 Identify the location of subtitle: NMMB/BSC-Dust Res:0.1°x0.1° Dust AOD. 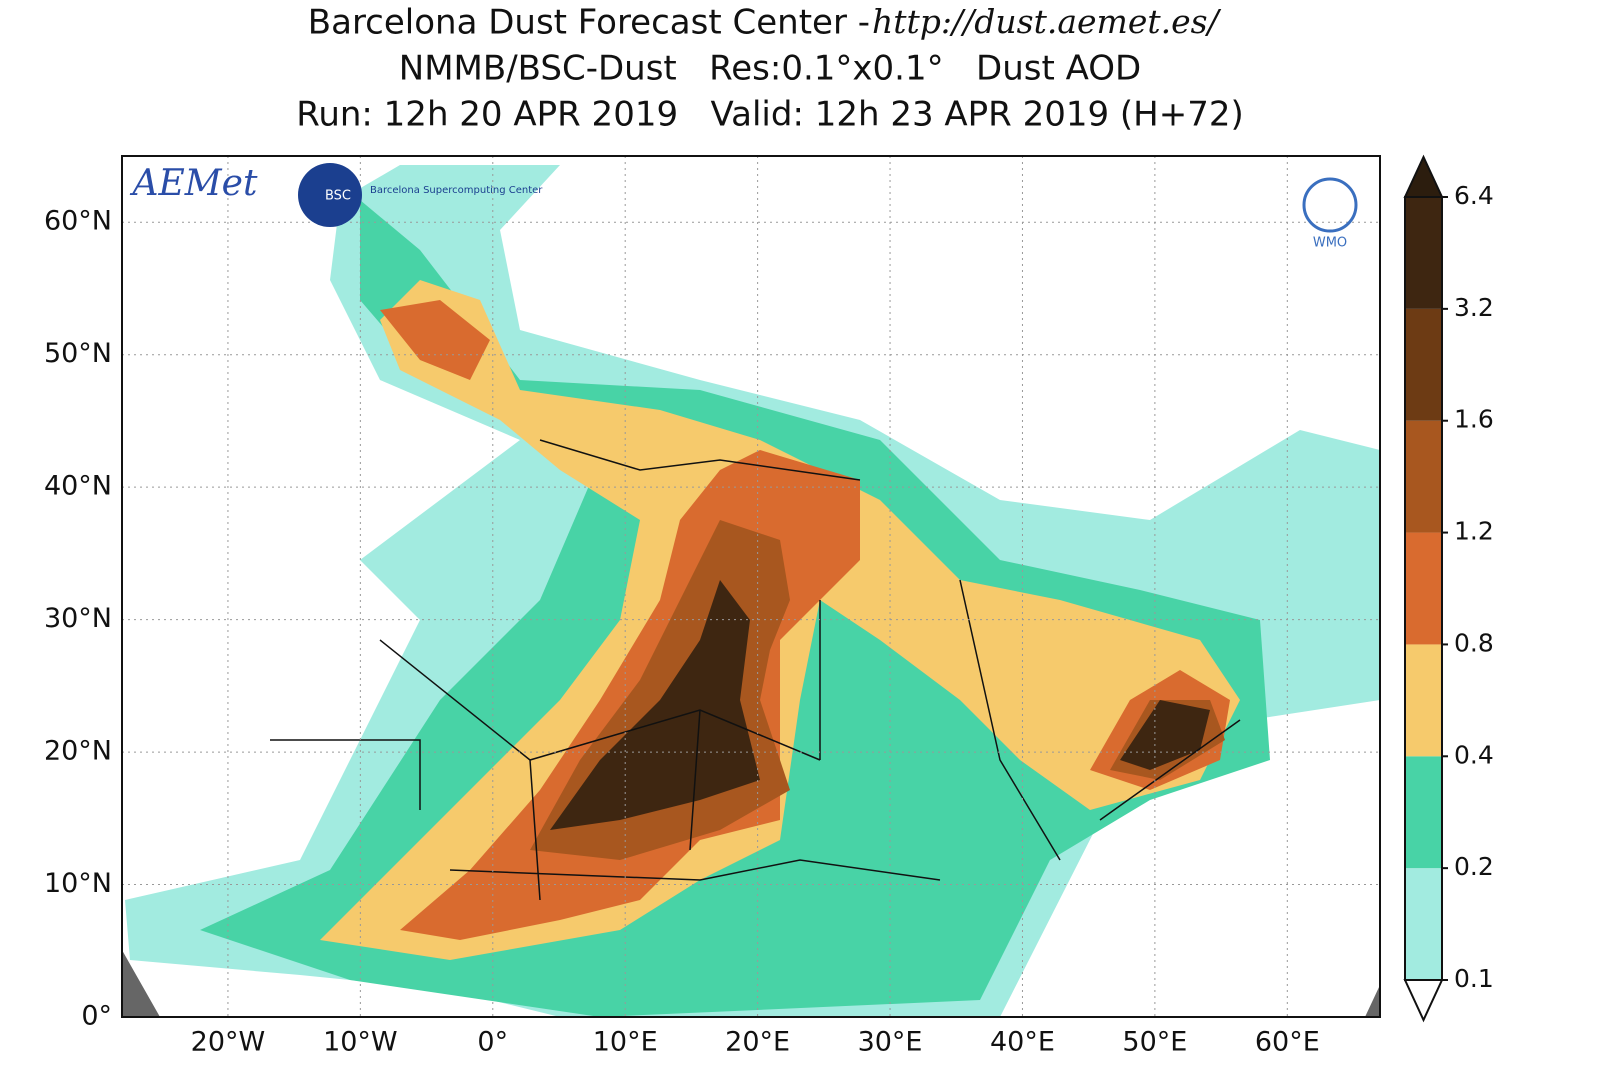
(770, 69).